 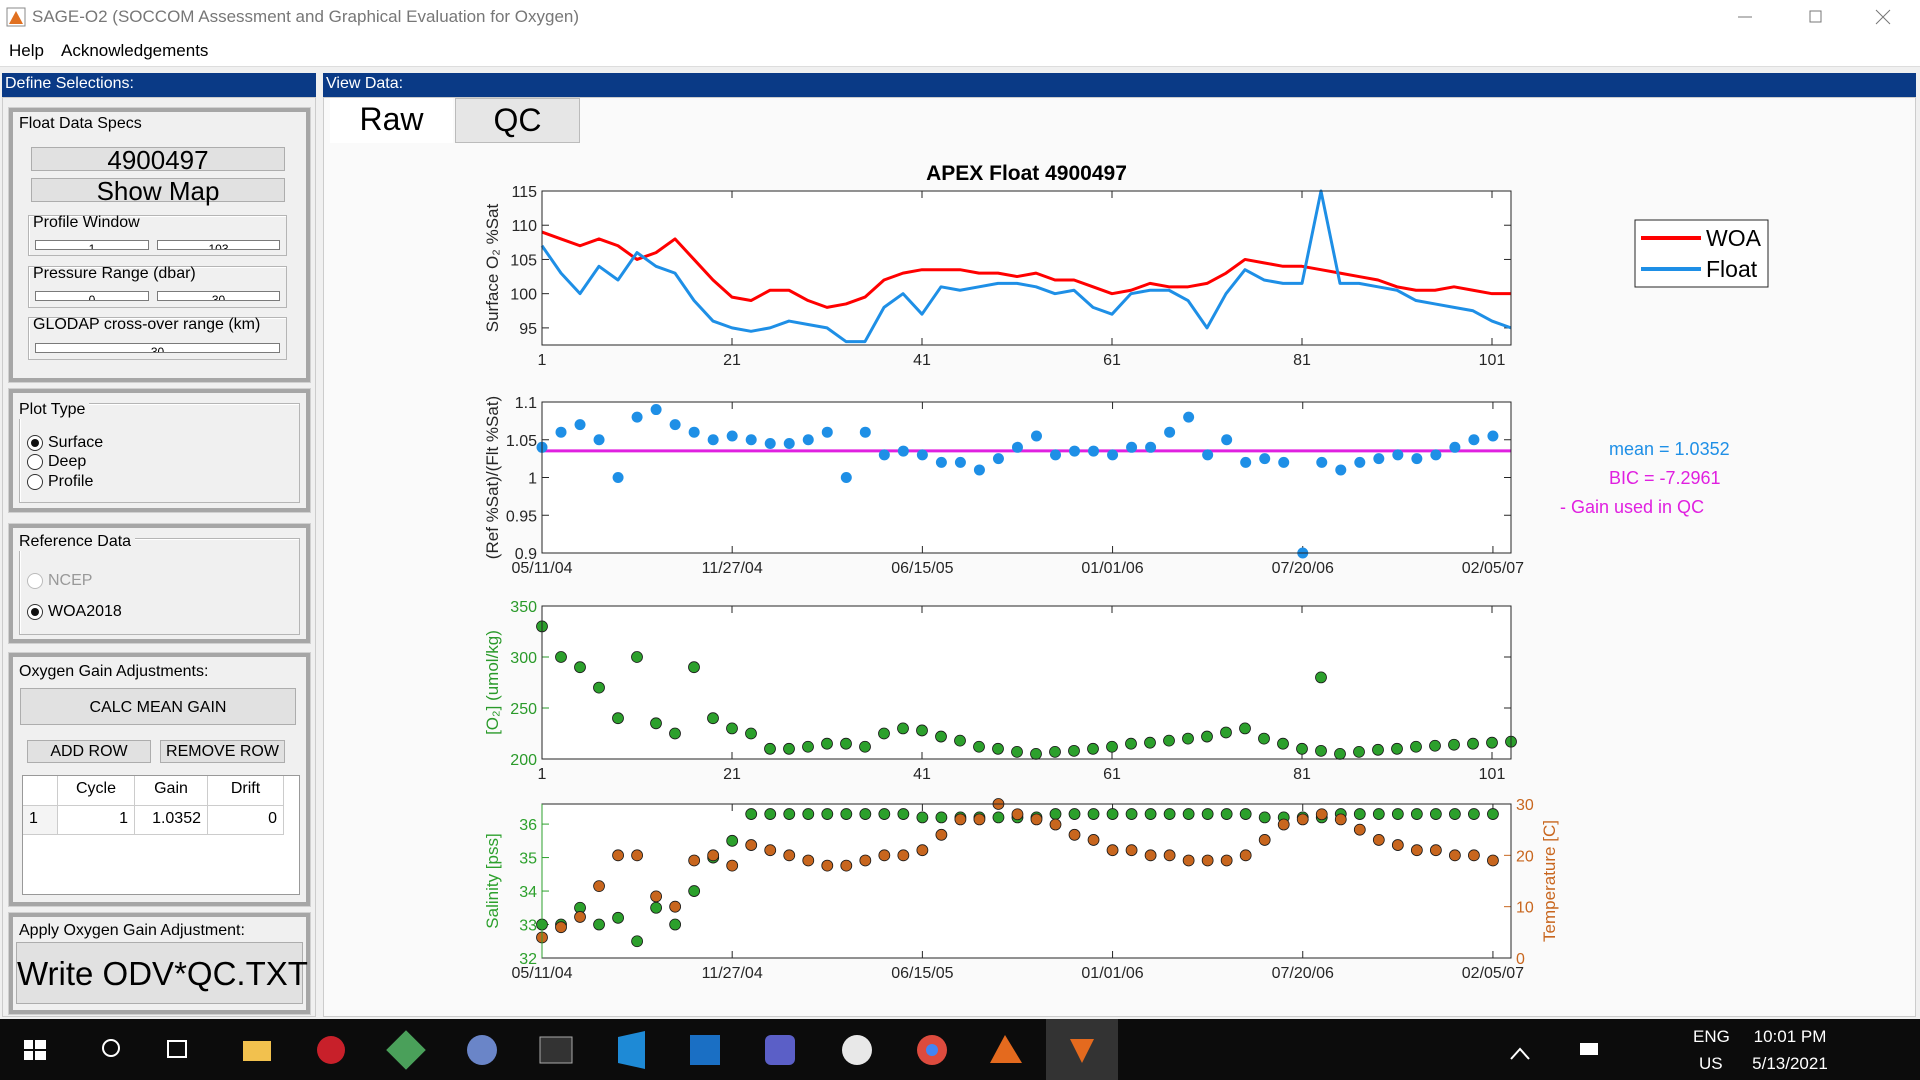 I want to click on y-axis-label: Surface O₂ %Sat, so click(x=492, y=267).